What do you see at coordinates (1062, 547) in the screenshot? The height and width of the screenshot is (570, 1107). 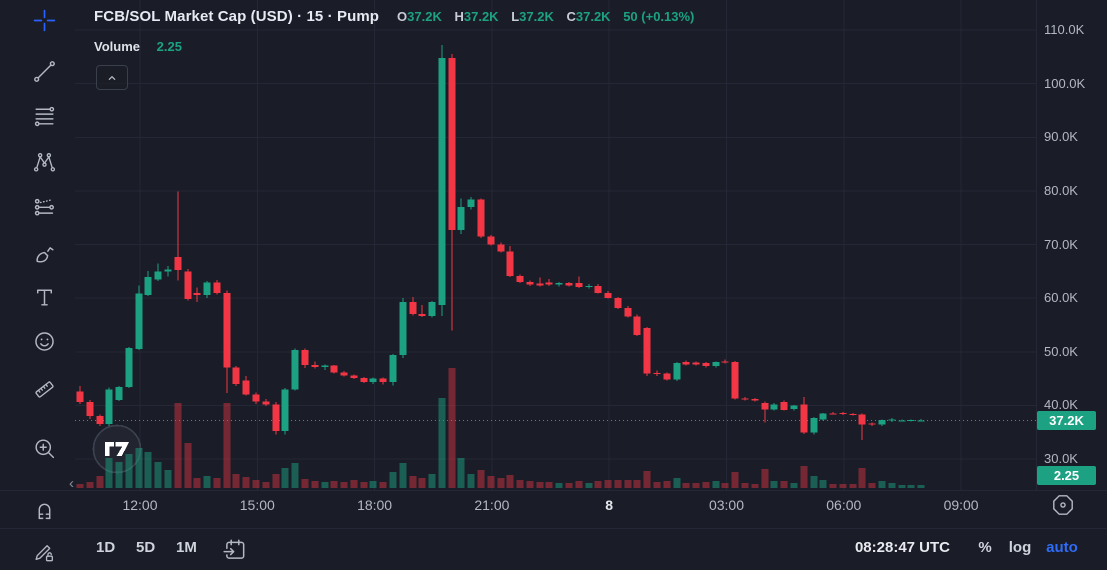 I see `auto-scale-button: auto` at bounding box center [1062, 547].